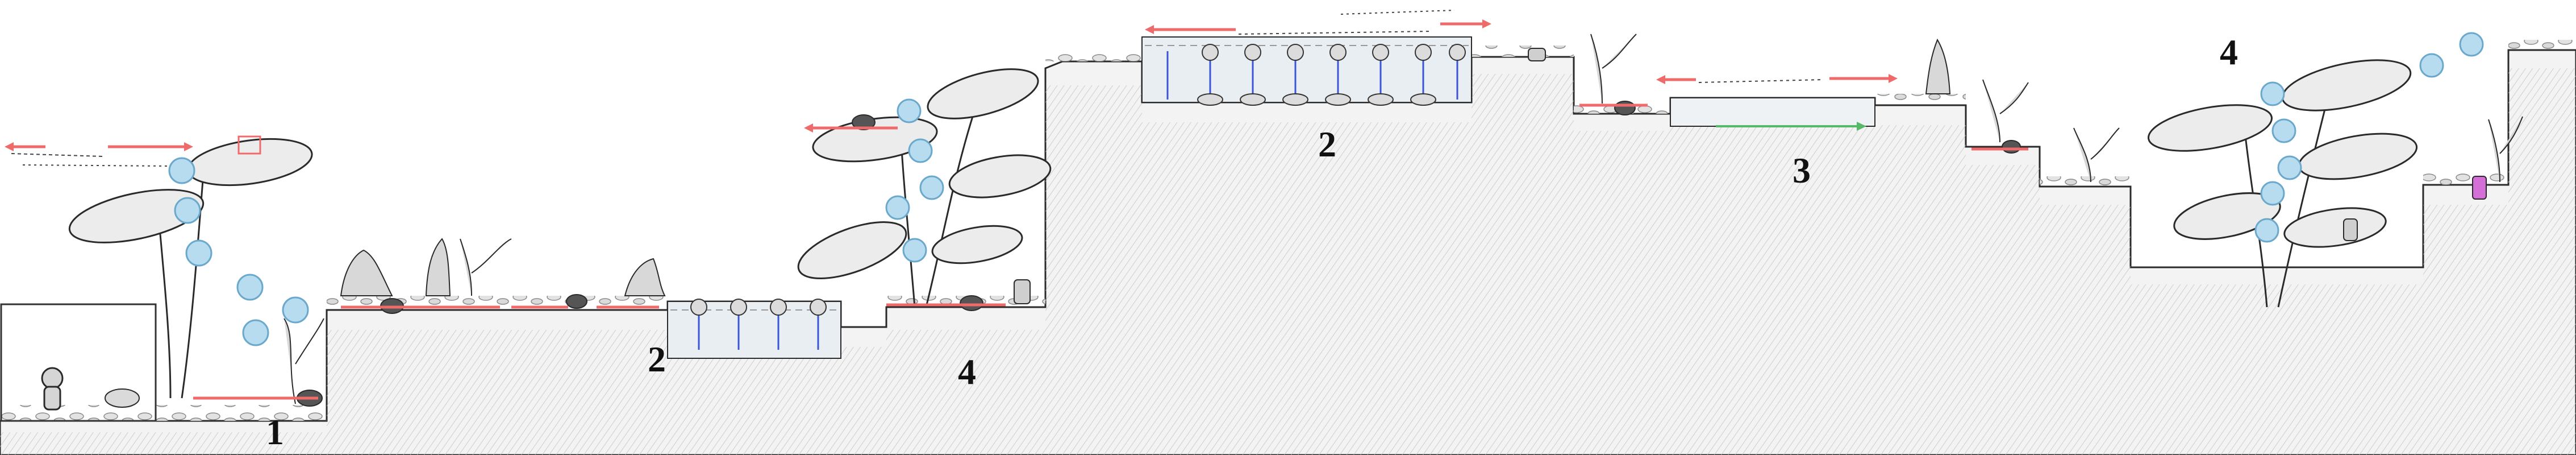  I want to click on section-marker-1: 1, so click(275, 432).